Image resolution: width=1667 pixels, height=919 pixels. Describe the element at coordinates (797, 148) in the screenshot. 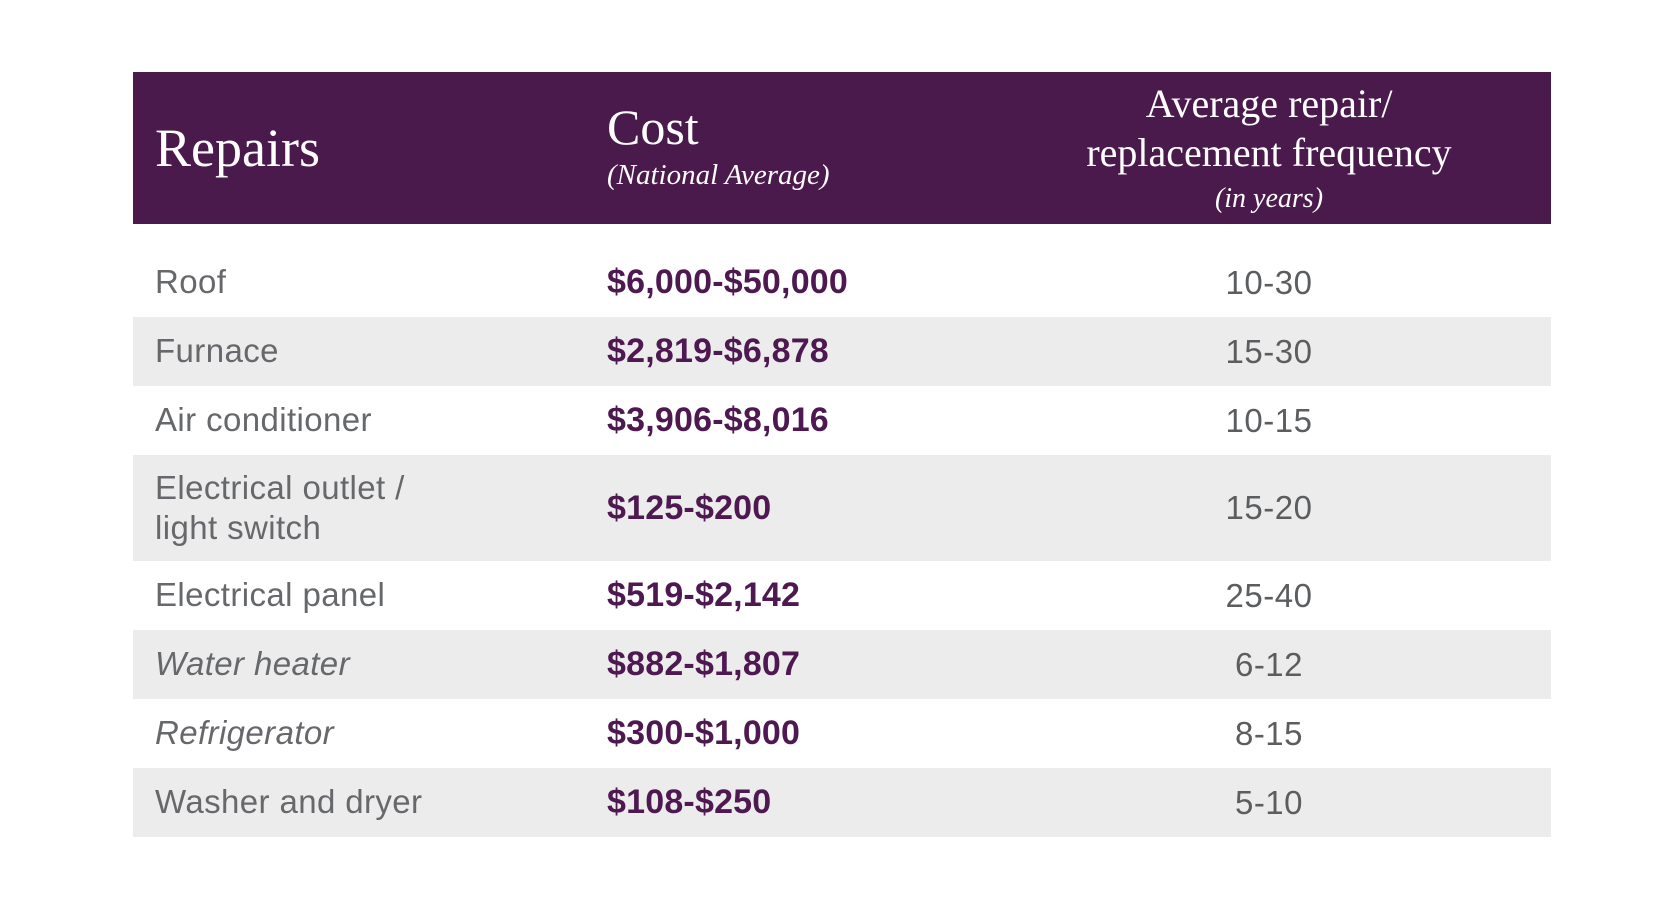

I see `header-cell-cost: Cost (National Average)` at that location.